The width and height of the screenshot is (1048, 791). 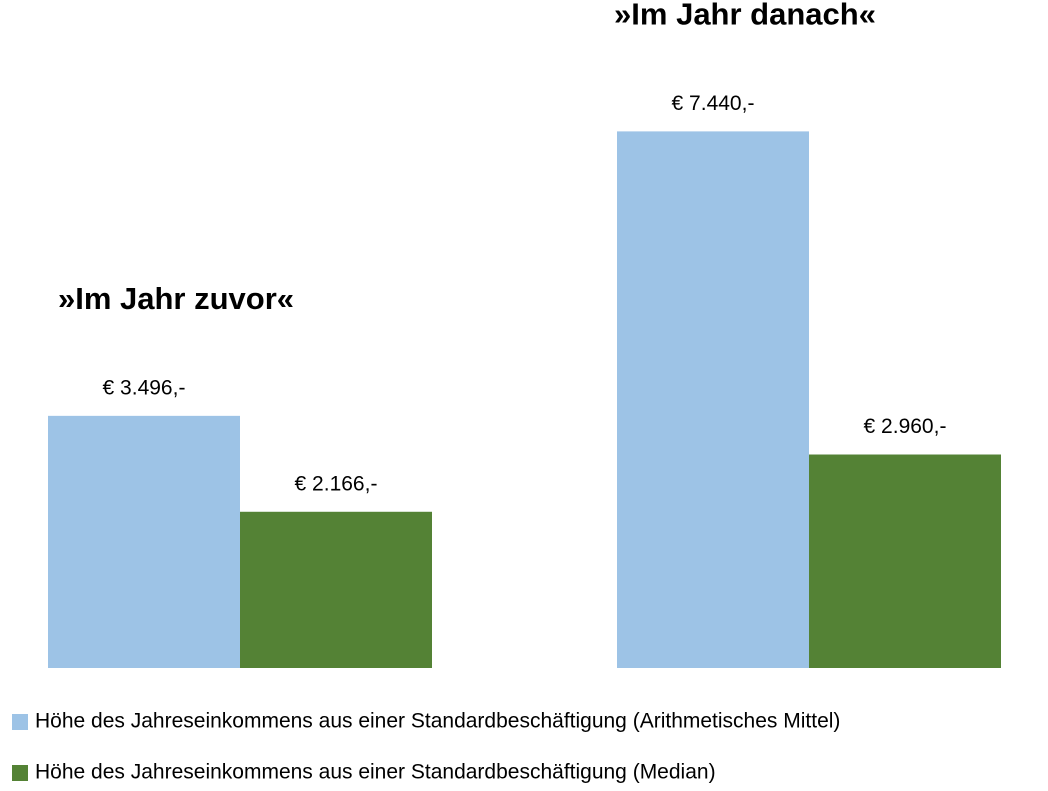 I want to click on value-label: € 7.440,-, so click(x=713, y=103).